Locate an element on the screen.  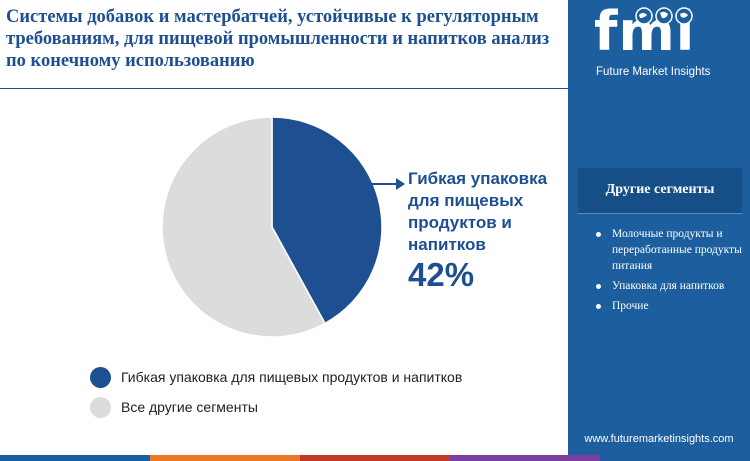
globe-icon is located at coordinates (664, 16).